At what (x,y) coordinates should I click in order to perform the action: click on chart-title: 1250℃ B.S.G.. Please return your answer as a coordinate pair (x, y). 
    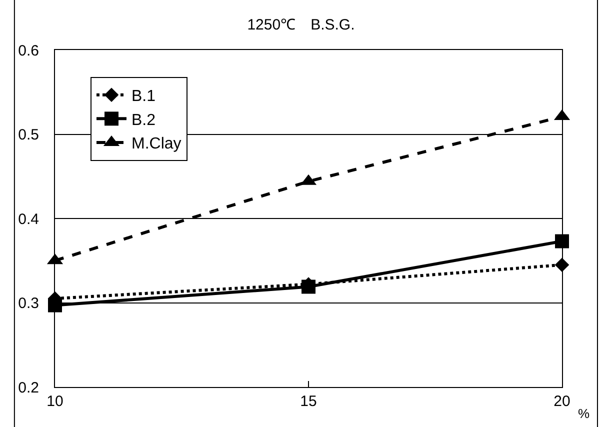
    Looking at the image, I should click on (301, 25).